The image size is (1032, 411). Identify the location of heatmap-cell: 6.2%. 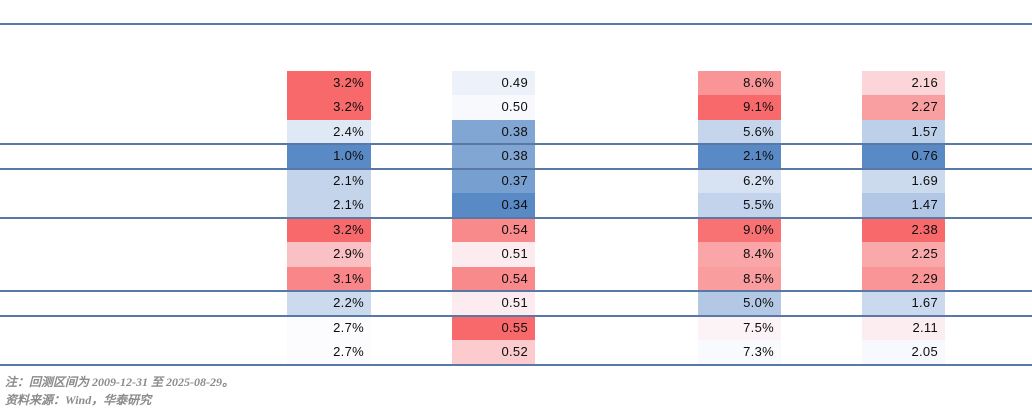
(739, 181).